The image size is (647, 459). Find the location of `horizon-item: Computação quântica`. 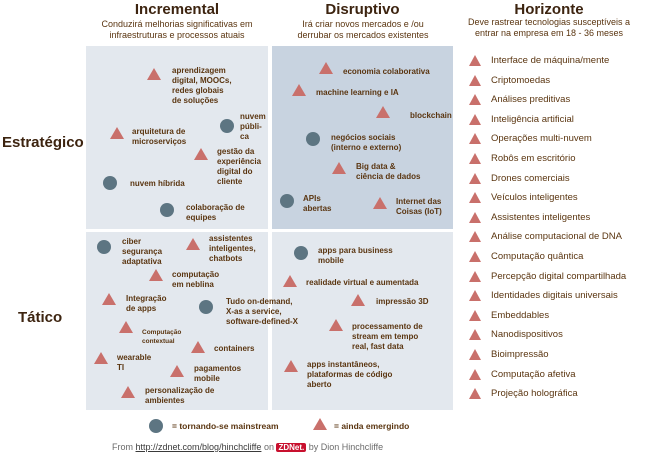

horizon-item: Computação quântica is located at coordinates (526, 257).